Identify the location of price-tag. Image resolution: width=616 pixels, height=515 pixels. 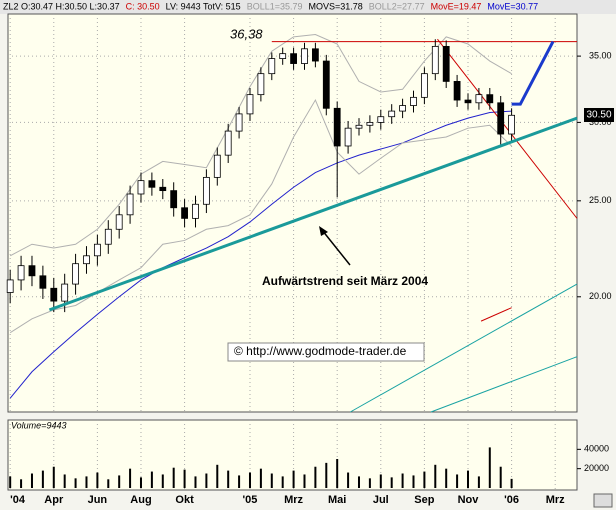
(599, 115).